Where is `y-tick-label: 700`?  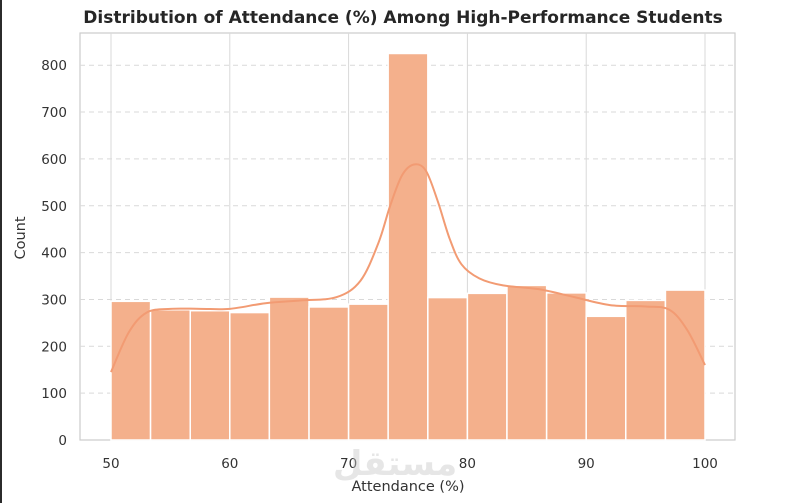 y-tick-label: 700 is located at coordinates (54, 113).